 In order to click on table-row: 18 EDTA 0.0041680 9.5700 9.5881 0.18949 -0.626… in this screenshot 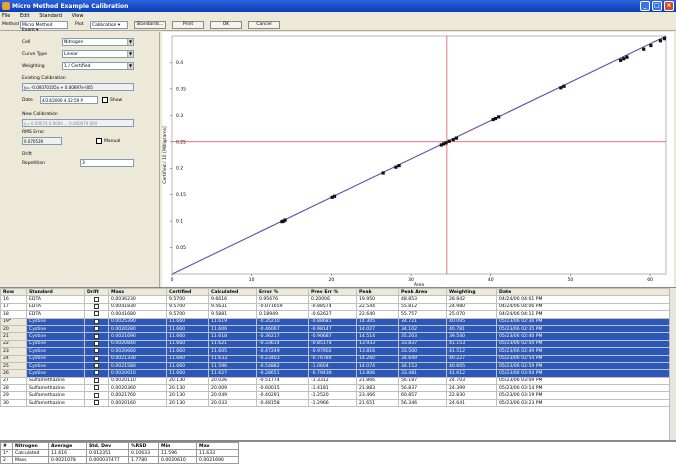, I will do `click(335, 314)`.